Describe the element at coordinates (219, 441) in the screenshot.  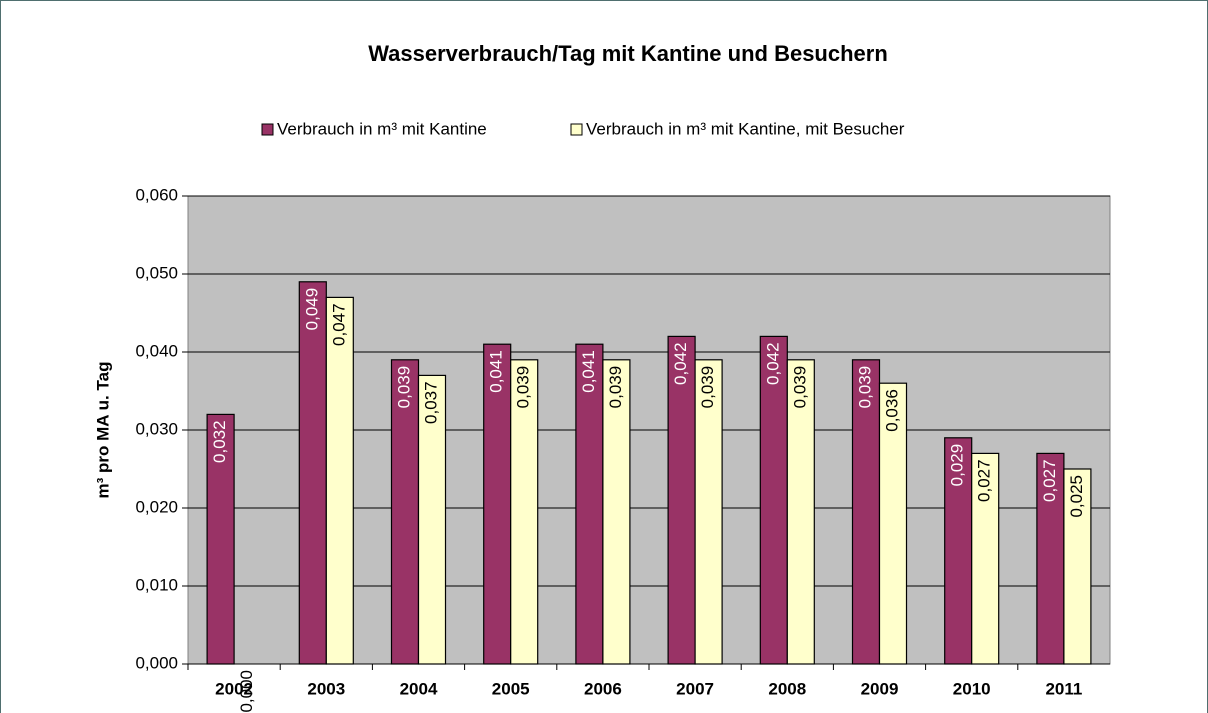
I see `data-label: 0,032` at that location.